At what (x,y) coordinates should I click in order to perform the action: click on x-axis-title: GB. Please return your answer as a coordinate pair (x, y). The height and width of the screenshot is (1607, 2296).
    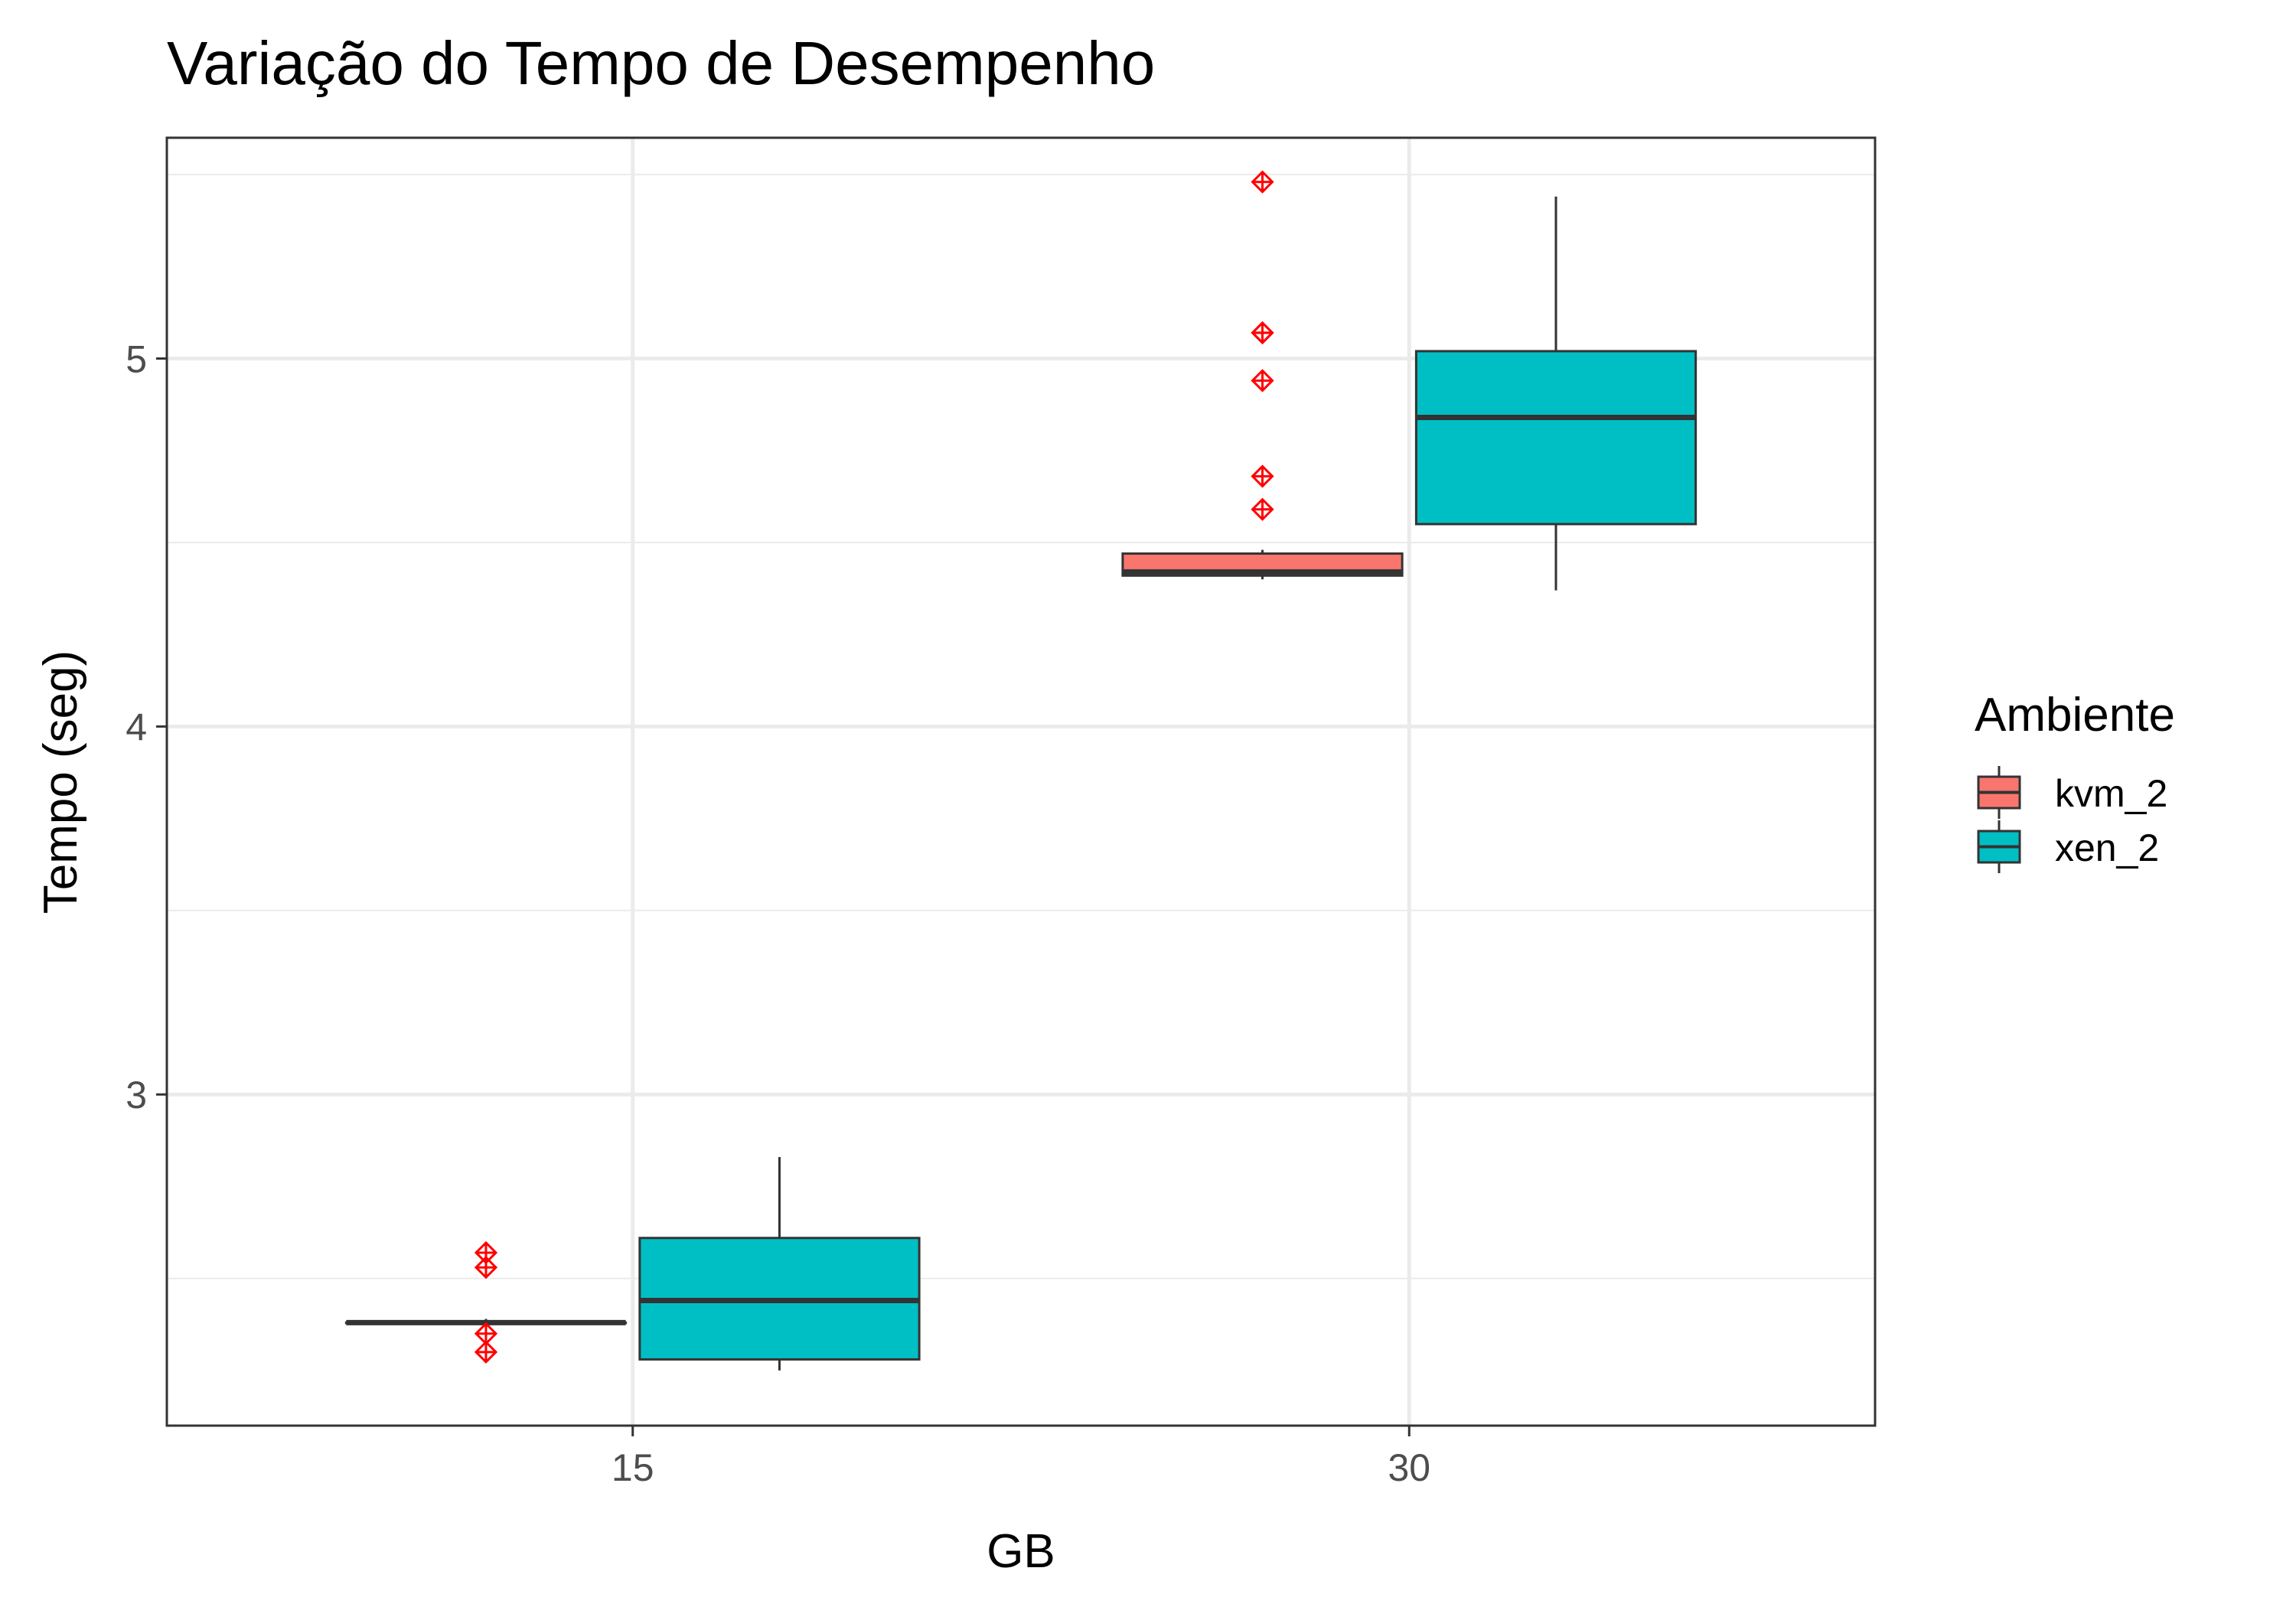
    Looking at the image, I should click on (1021, 1551).